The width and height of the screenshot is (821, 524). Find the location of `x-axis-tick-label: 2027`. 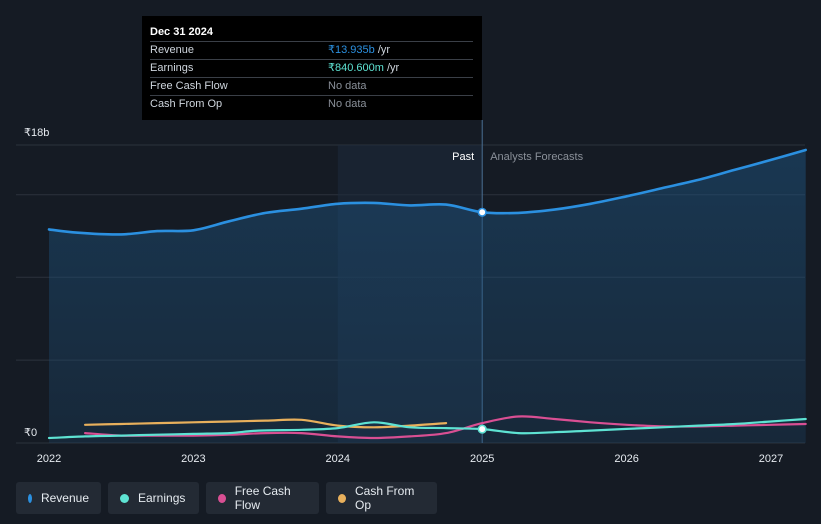

x-axis-tick-label: 2027 is located at coordinates (771, 459).